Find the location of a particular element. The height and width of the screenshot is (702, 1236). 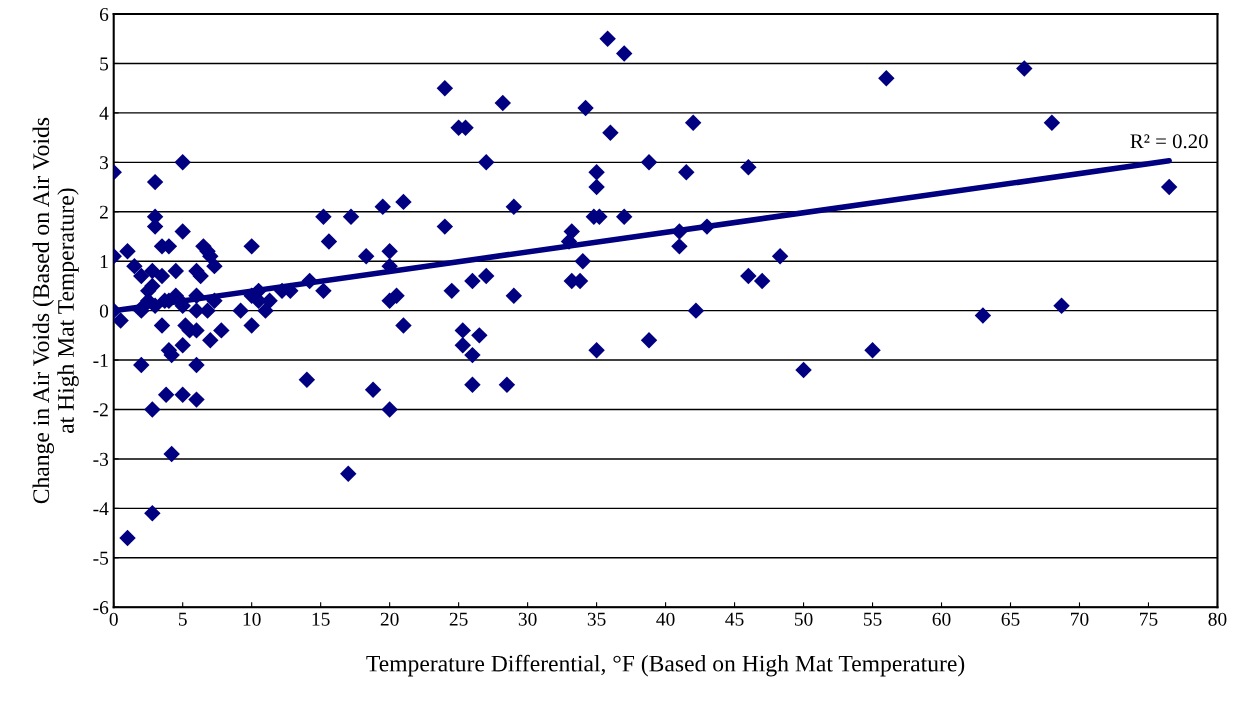

y-axis-title: Change in Air Voids (Based on Air Voids at High Mat Temperature) is located at coordinates (55, 310).